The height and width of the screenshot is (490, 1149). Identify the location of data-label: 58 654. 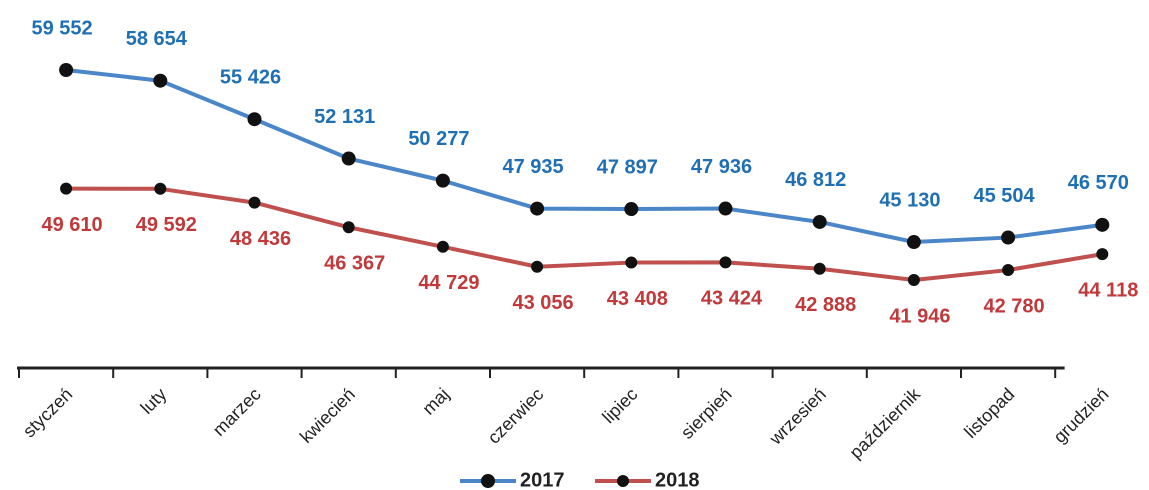
(157, 39).